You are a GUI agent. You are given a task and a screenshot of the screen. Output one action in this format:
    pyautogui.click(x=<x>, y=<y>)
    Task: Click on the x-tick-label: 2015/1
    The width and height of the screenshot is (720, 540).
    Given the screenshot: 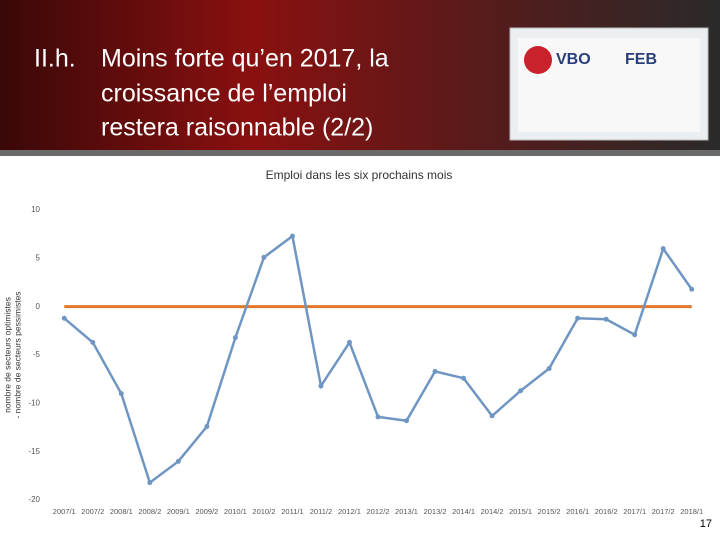 What is the action you would take?
    pyautogui.click(x=520, y=511)
    